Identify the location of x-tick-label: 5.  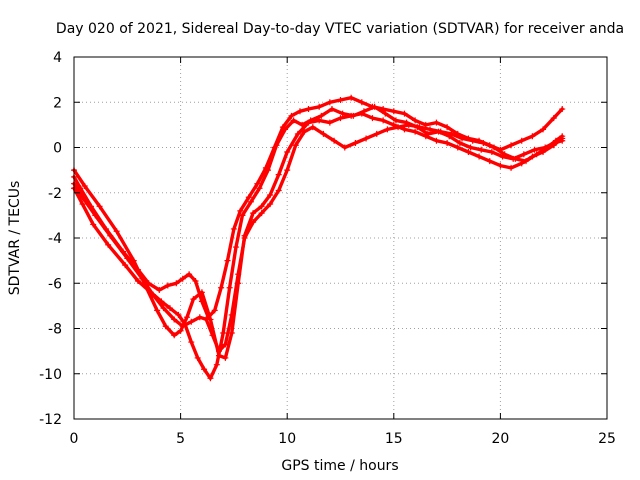
(180, 439).